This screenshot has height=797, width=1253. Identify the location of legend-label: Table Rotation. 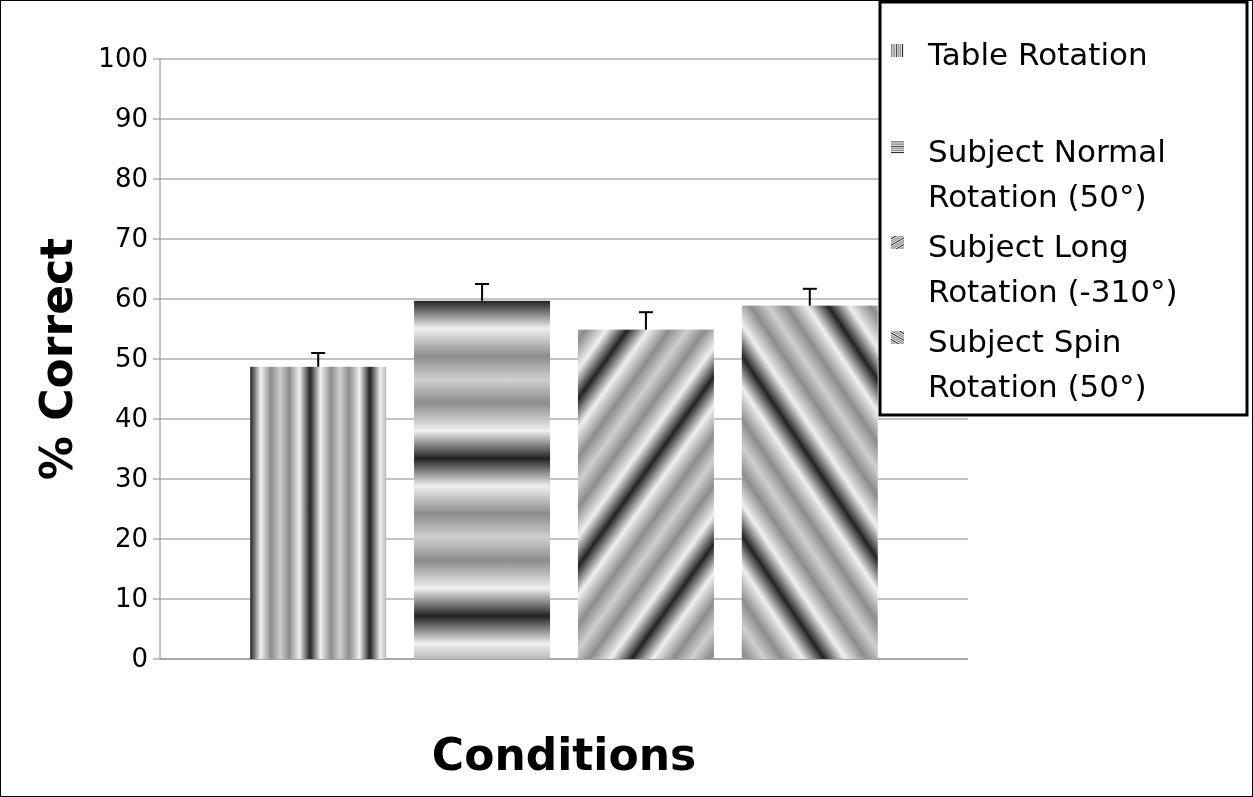
(1037, 53).